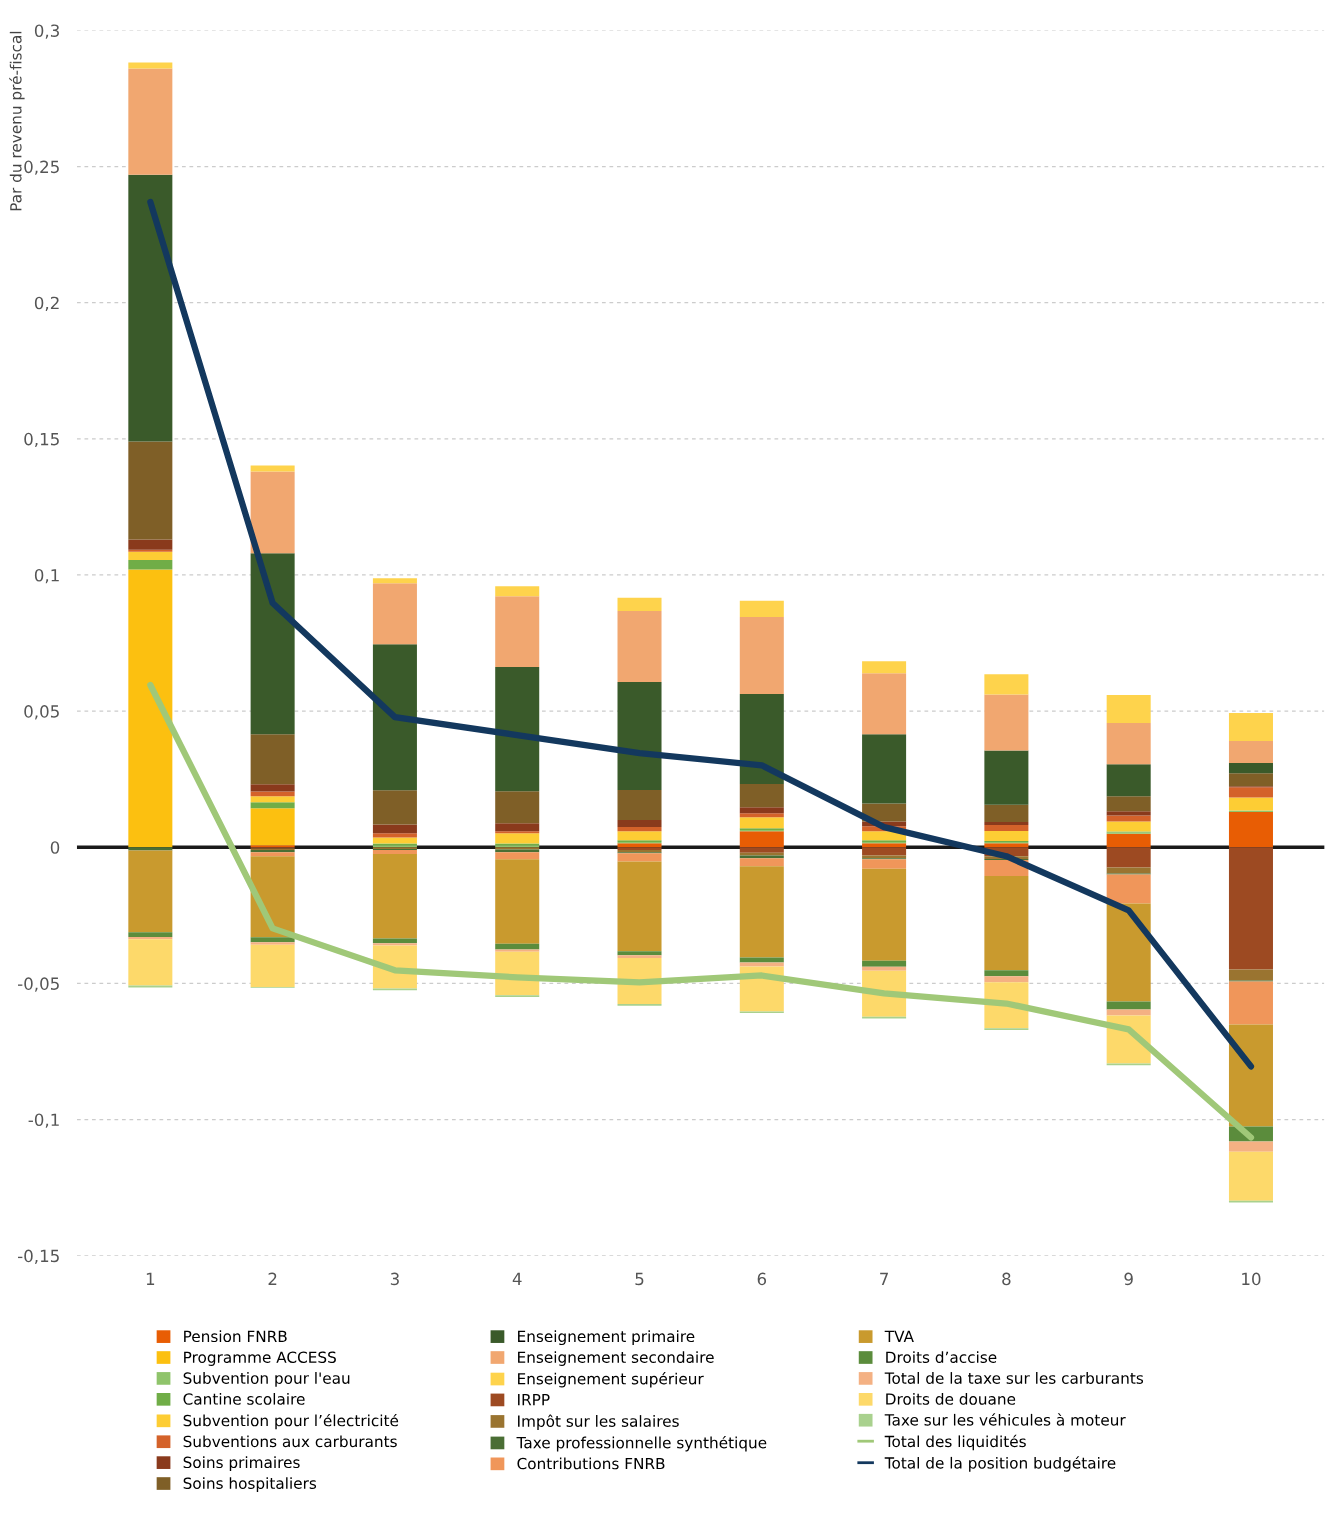  I want to click on legend-label: Programme ACCESS, so click(260, 1358).